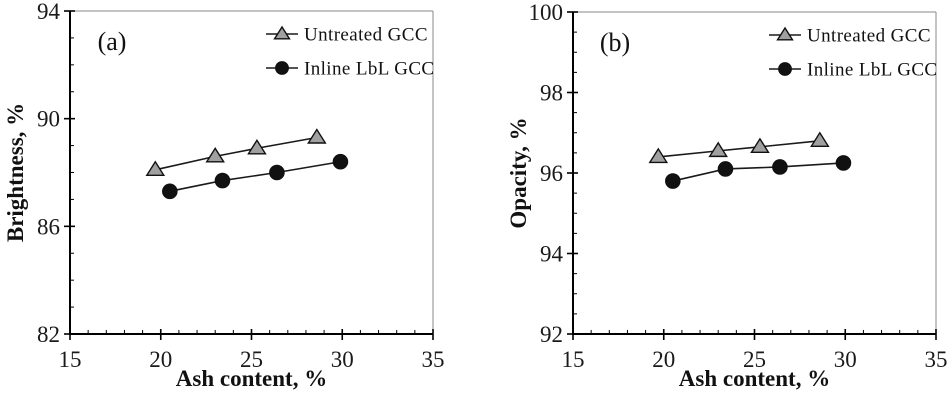  Describe the element at coordinates (48, 226) in the screenshot. I see `y-tick-label: 86` at that location.